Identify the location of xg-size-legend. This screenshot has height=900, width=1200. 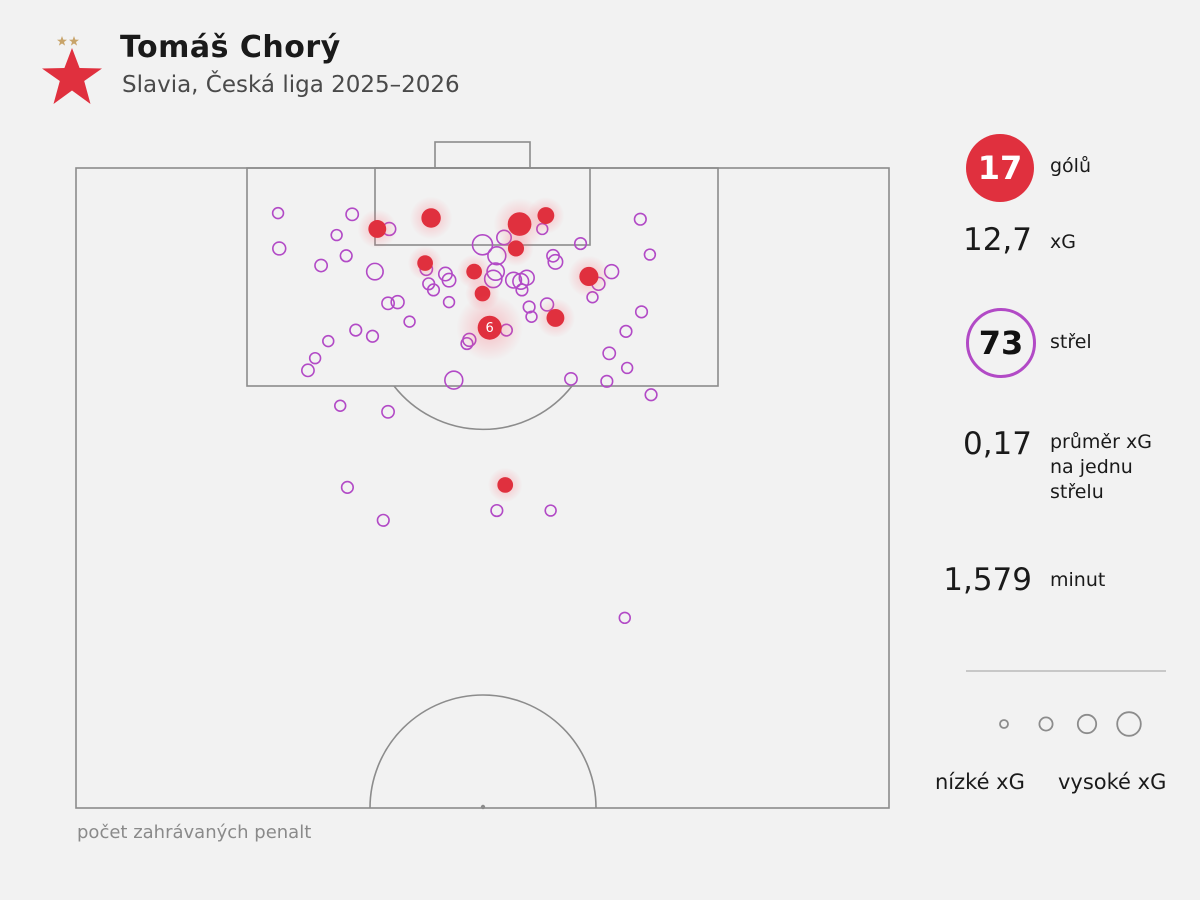
(1070, 724).